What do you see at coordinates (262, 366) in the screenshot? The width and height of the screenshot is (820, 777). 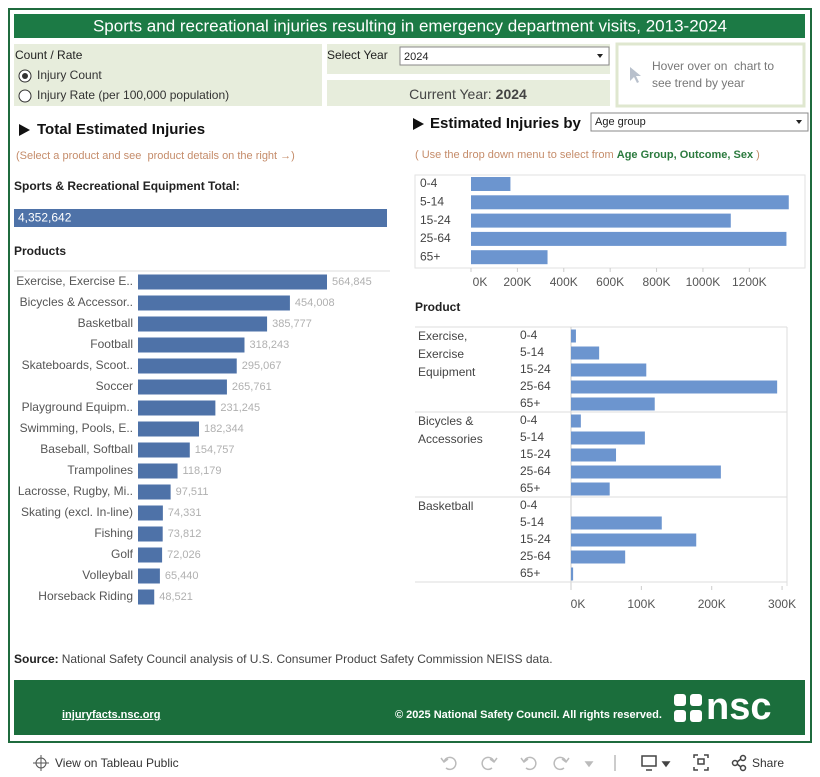 I see `value-label: 295,067` at bounding box center [262, 366].